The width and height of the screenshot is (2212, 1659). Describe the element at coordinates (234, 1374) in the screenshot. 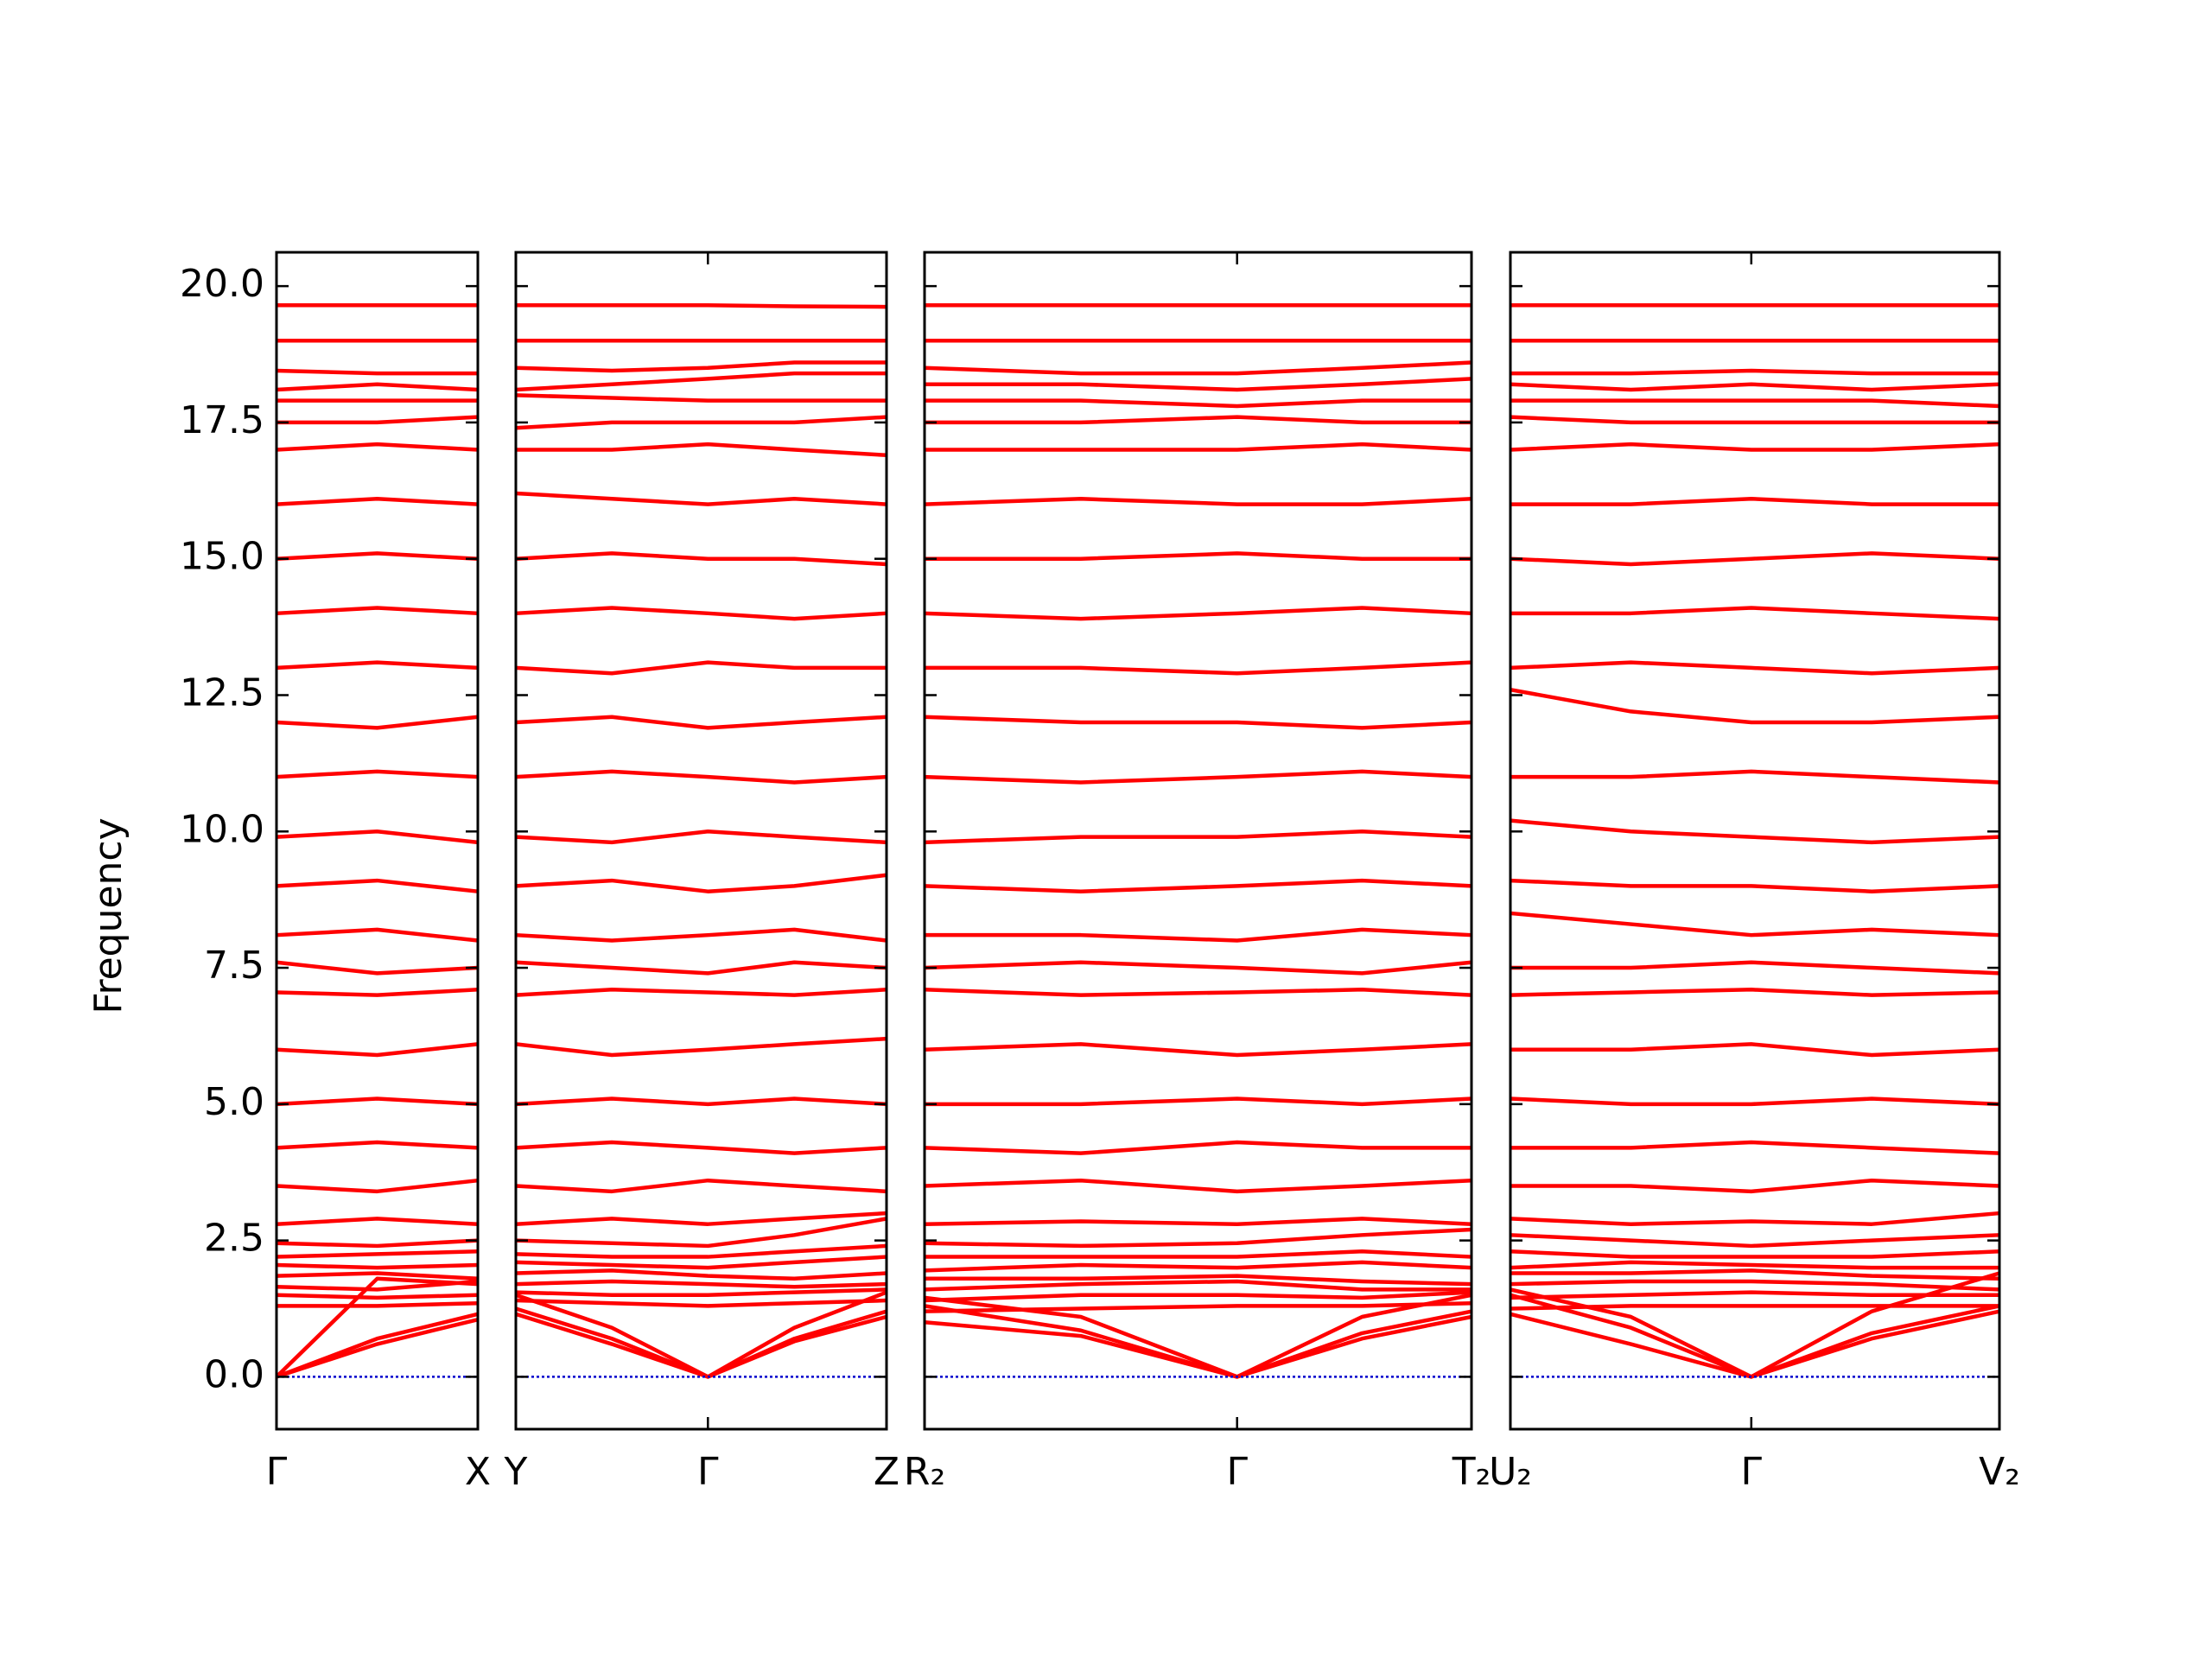

I see `y-tick-label: 0.0` at that location.